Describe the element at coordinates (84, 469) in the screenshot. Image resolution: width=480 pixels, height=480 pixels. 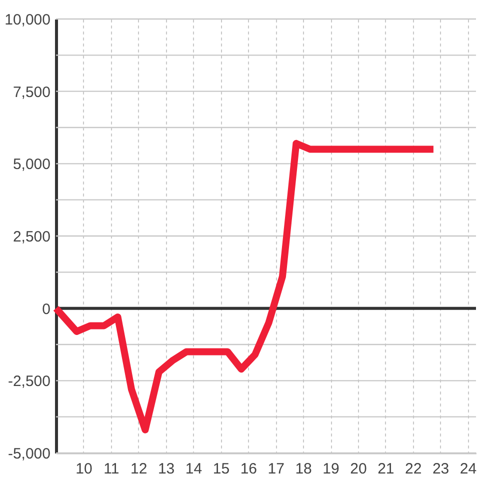
I see `x-tick-label: 10` at that location.